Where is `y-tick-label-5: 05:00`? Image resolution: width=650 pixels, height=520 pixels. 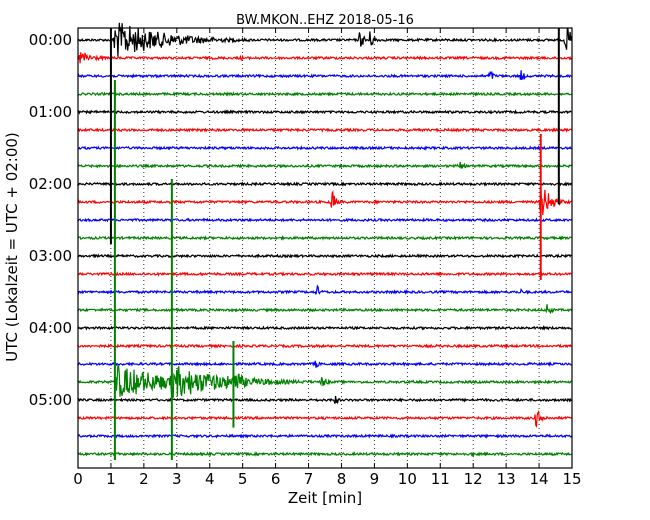
y-tick-label-5: 05:00 is located at coordinates (50, 400).